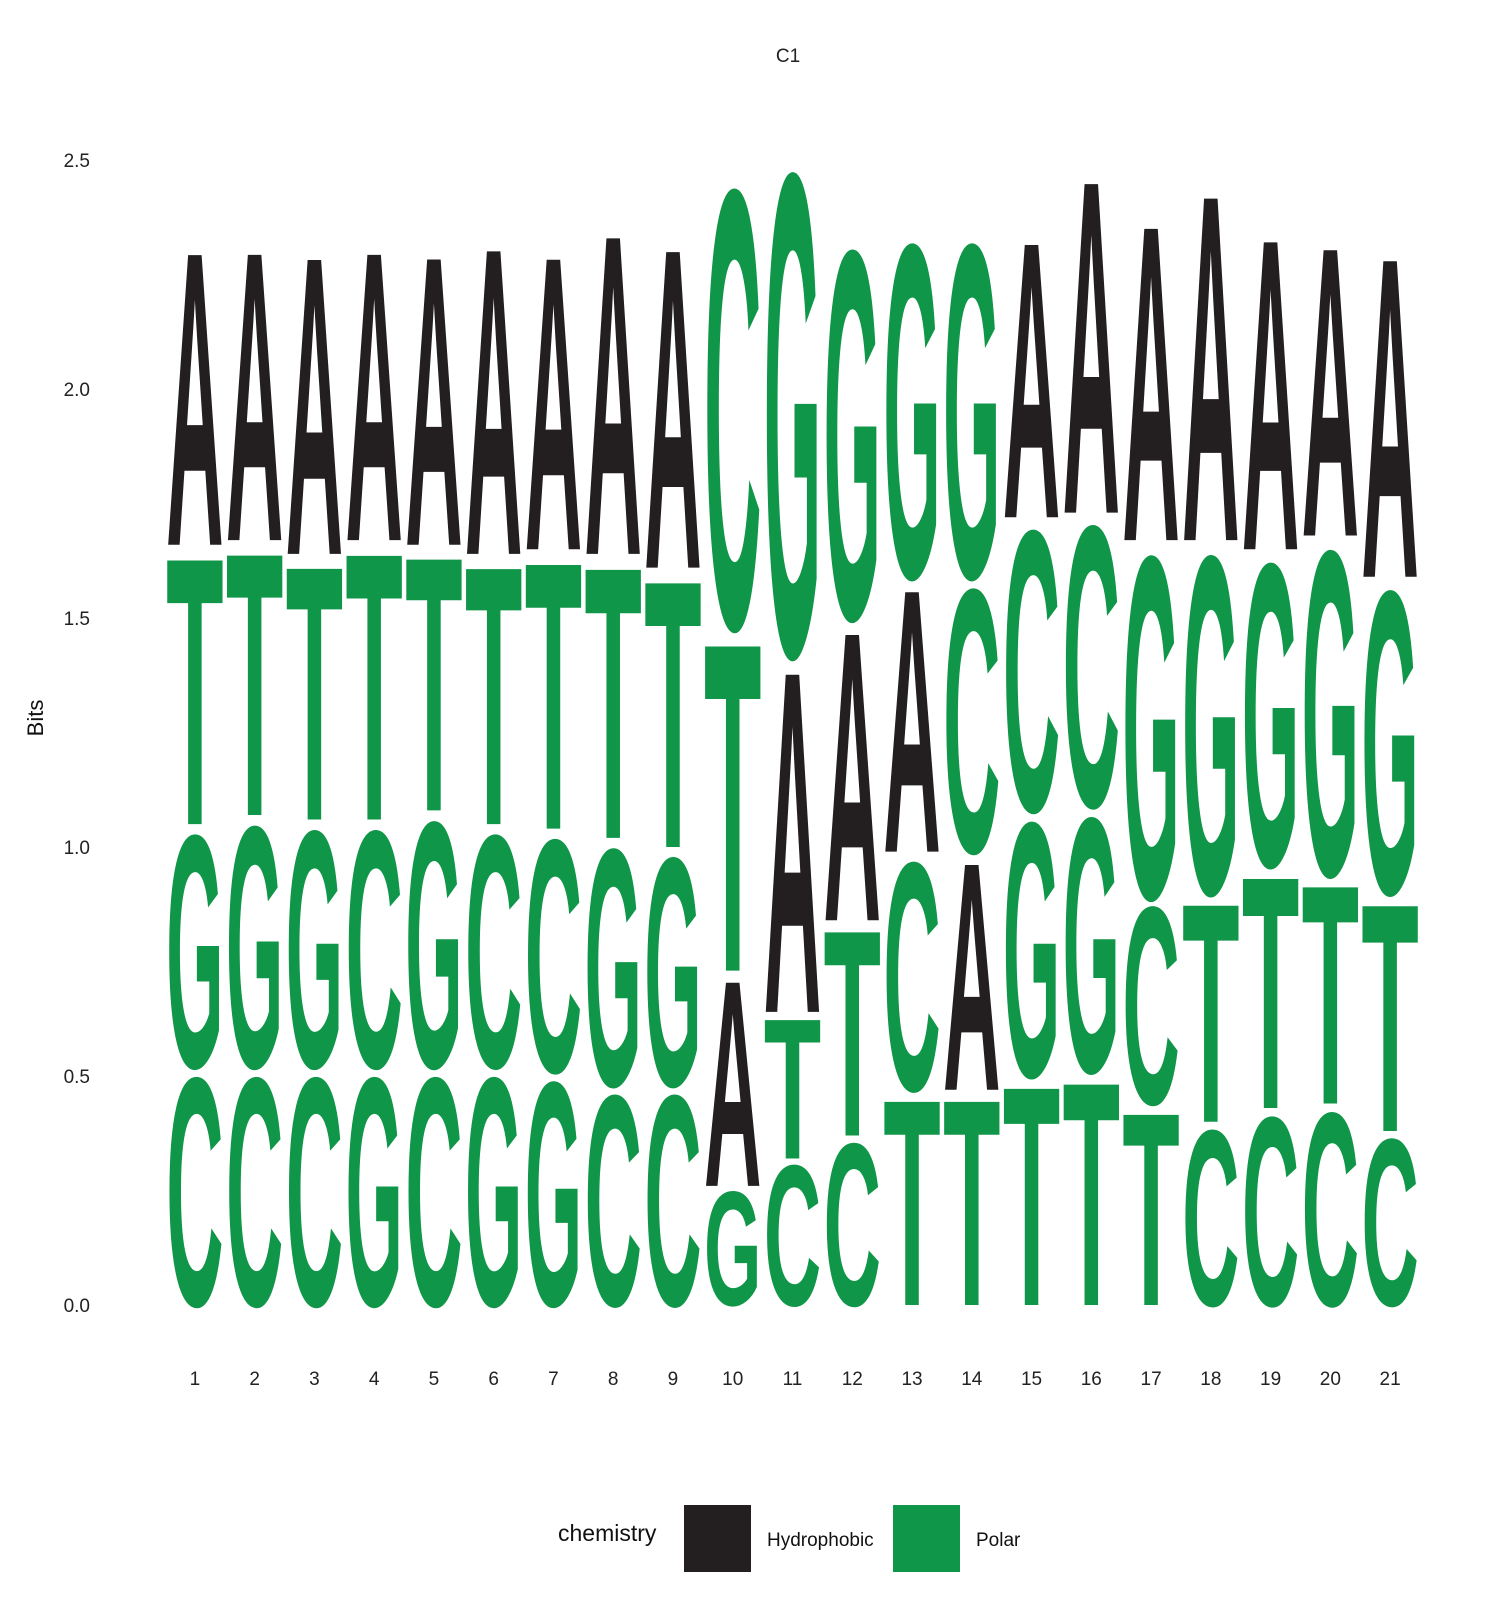  What do you see at coordinates (77, 848) in the screenshot?
I see `y-tick-label: 1.0` at bounding box center [77, 848].